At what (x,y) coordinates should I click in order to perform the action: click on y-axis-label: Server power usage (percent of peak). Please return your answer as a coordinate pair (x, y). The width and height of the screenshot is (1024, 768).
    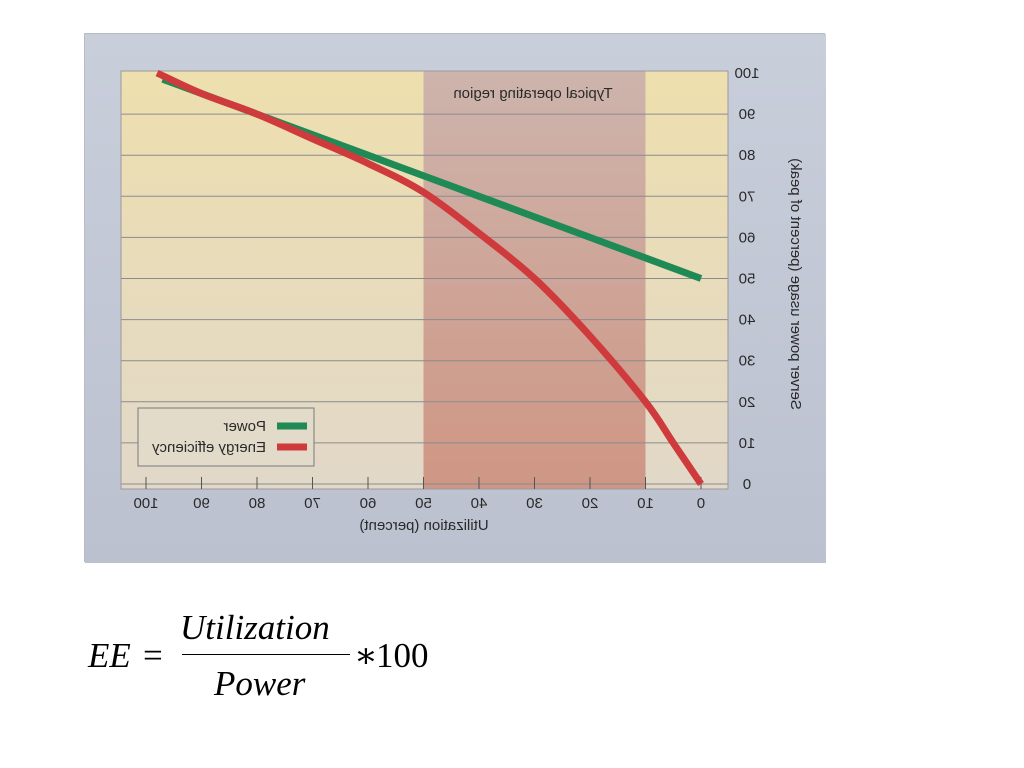
    Looking at the image, I should click on (795, 284).